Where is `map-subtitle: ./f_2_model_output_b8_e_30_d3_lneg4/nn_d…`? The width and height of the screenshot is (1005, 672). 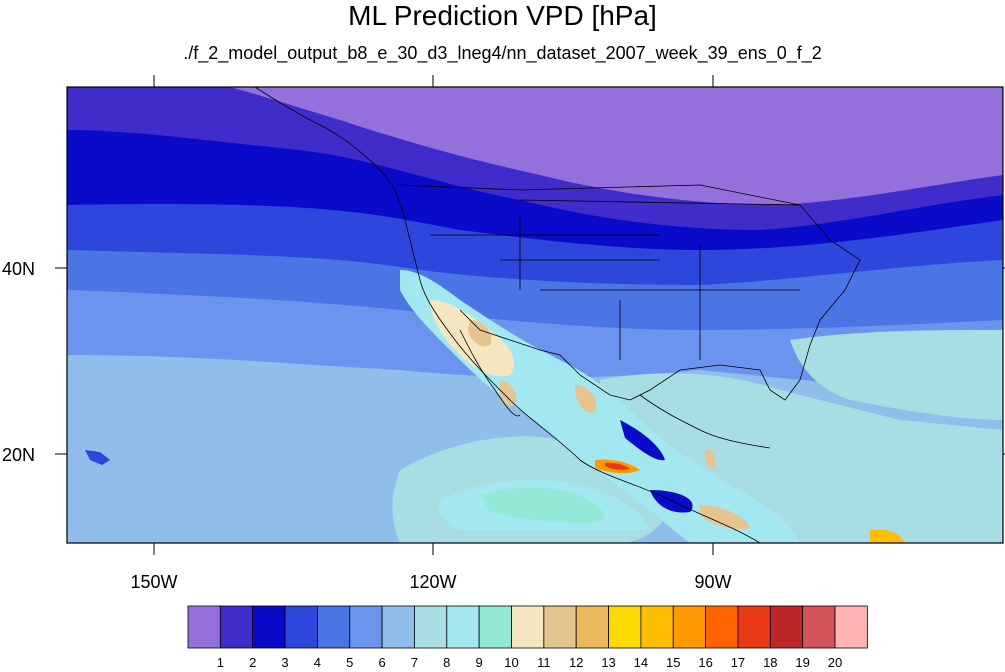
map-subtitle: ./f_2_model_output_b8_e_30_d3_lneg4/nn_d… is located at coordinates (502, 53).